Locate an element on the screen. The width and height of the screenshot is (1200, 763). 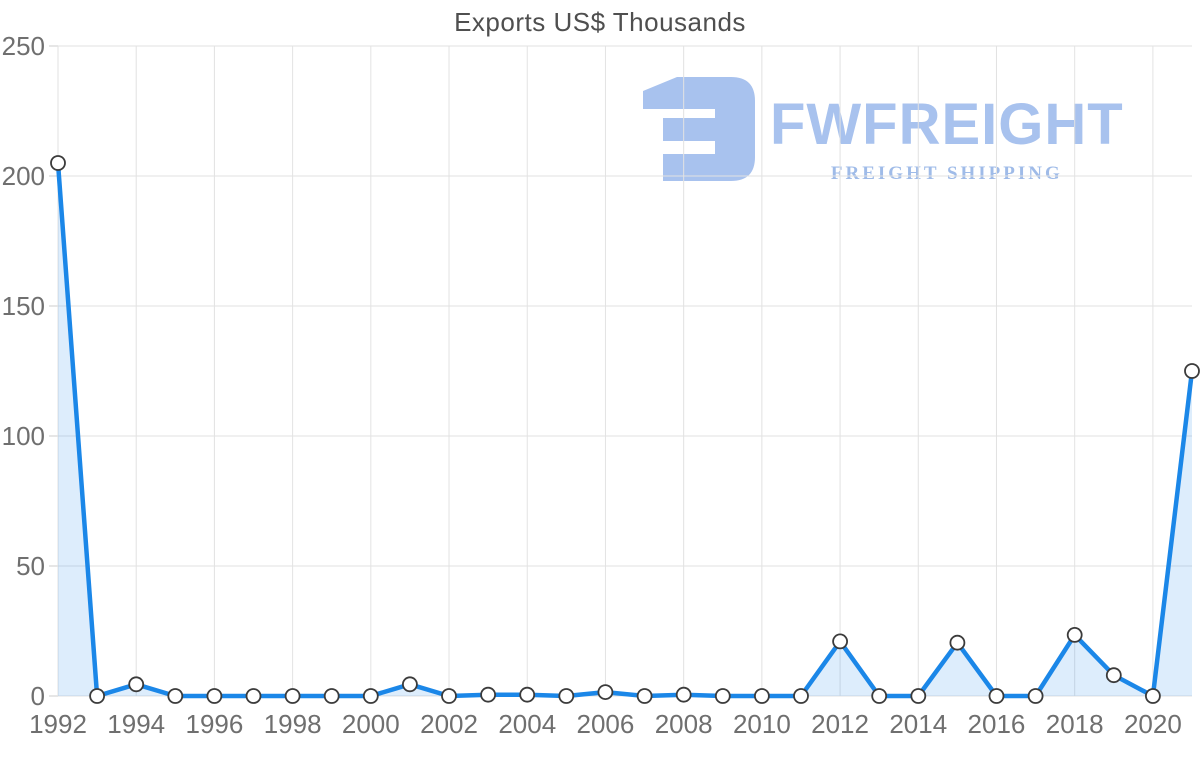
brand-text-block: FWFREIGHT FREIGHT SHIPPING is located at coordinates (947, 129).